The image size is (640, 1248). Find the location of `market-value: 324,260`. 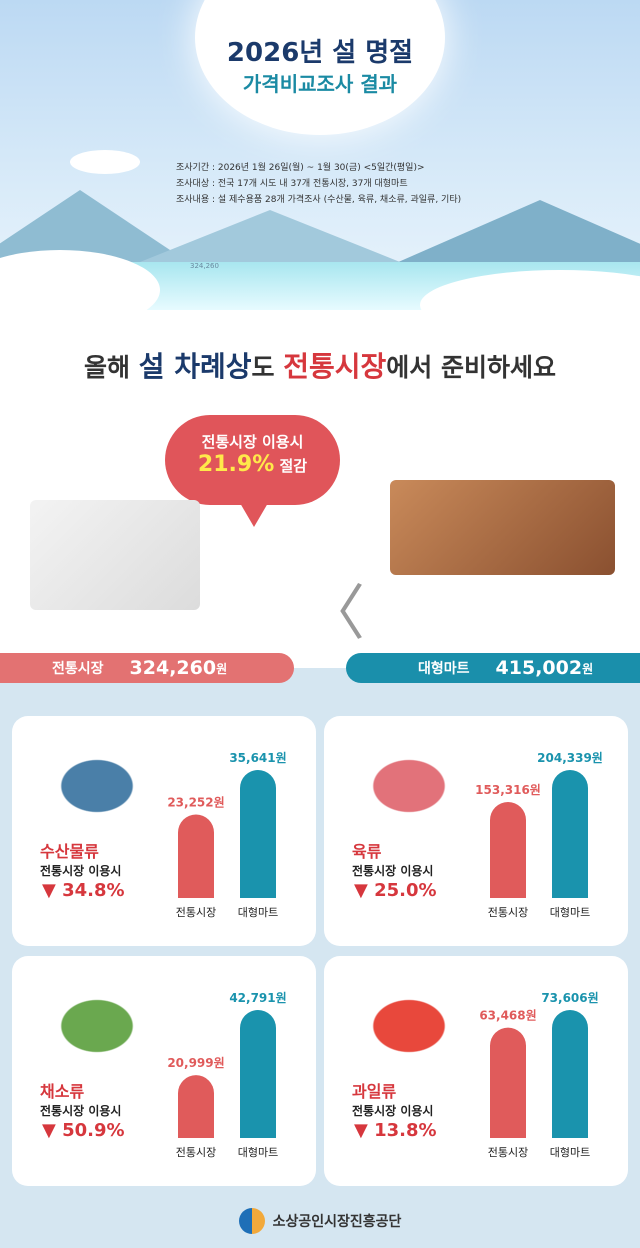

market-value: 324,260 is located at coordinates (173, 668).